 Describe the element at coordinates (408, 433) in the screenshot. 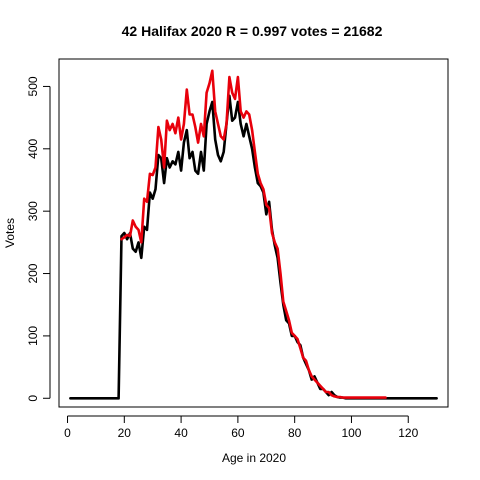

I see `x-tick-label: 120` at that location.